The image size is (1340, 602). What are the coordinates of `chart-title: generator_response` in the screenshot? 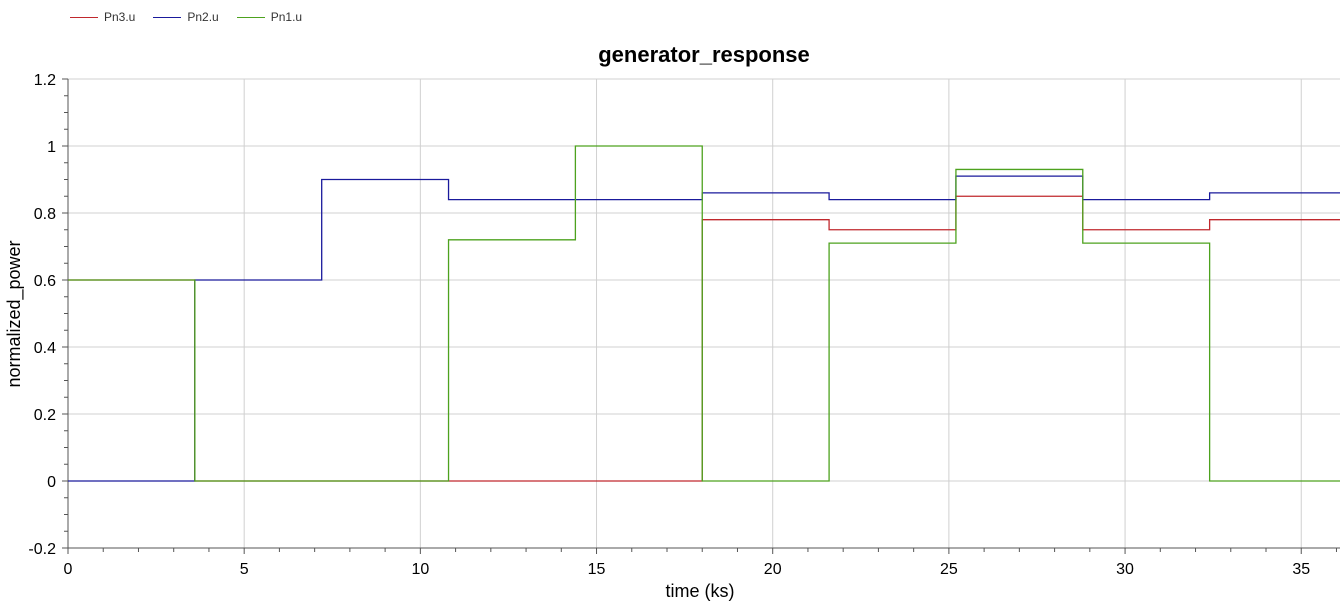 It's located at (704, 54).